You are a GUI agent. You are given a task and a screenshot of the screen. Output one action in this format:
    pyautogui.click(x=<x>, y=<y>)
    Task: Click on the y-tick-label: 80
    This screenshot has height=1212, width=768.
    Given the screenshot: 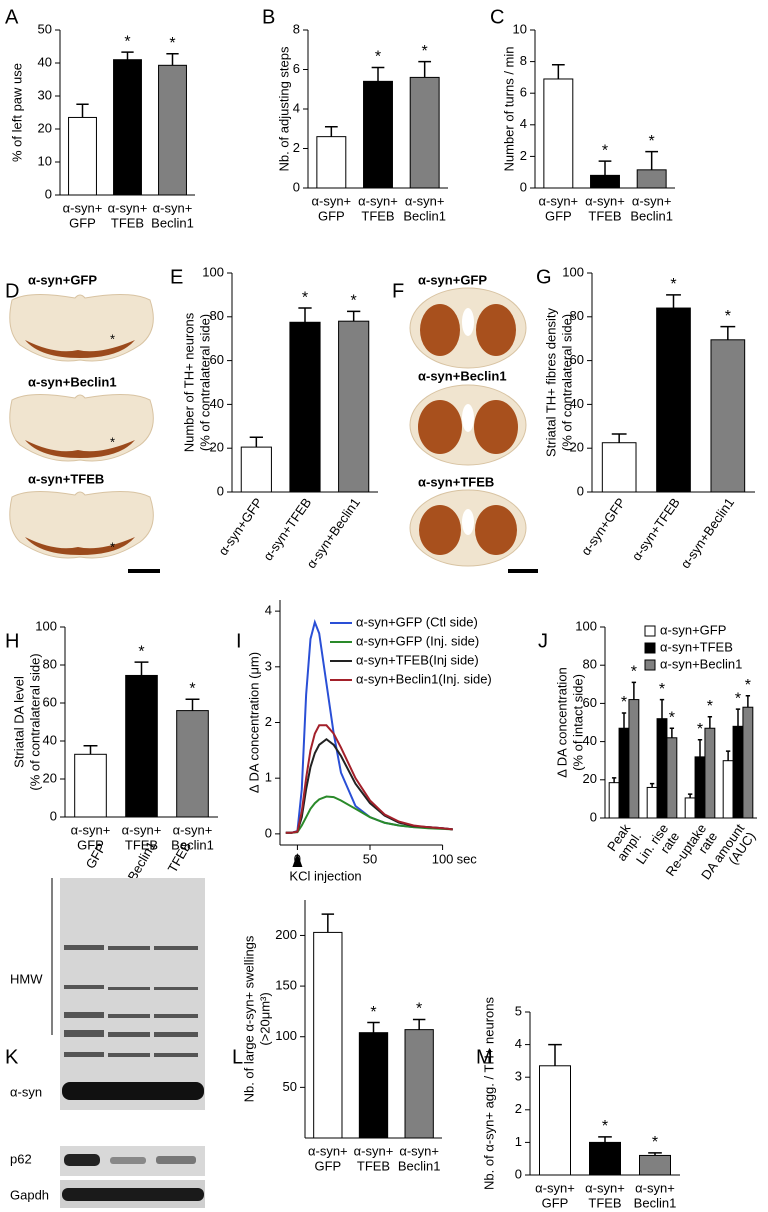 What is the action you would take?
    pyautogui.click(x=577, y=315)
    